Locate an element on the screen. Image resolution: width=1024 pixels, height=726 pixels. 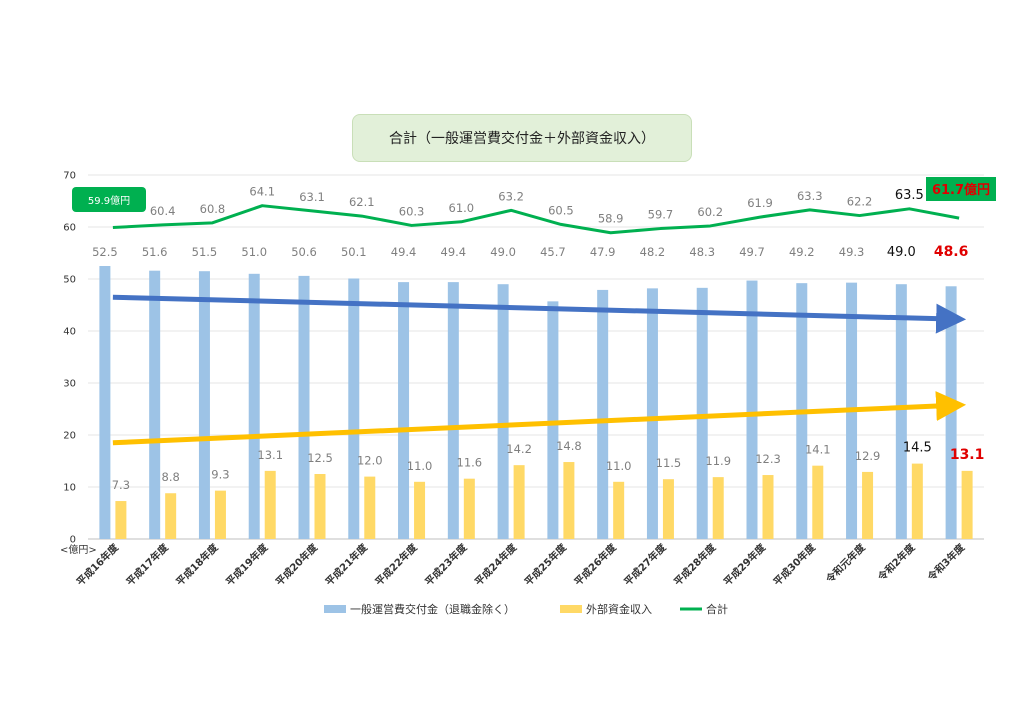
y-tick-label: 60 is located at coordinates (69, 228).